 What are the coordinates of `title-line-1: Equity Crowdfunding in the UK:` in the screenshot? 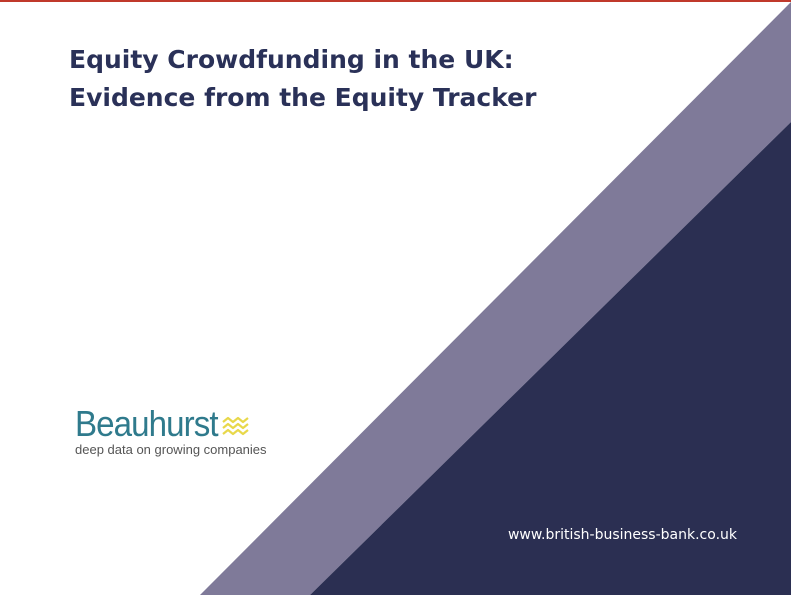 It's located at (291, 59).